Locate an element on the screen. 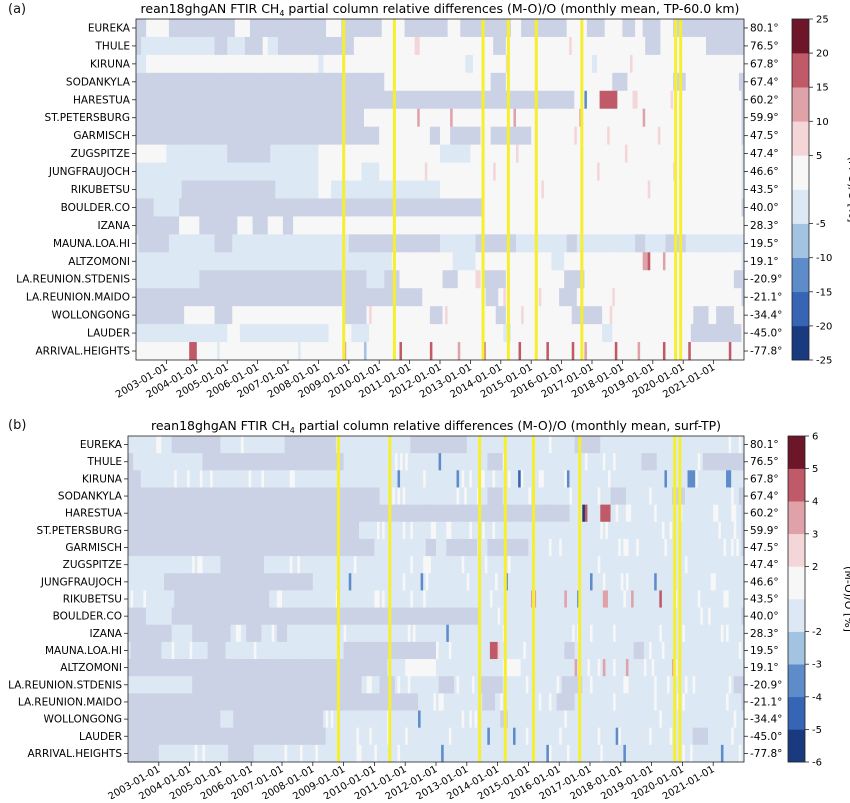  latitude-label: 40.0° is located at coordinates (764, 208).